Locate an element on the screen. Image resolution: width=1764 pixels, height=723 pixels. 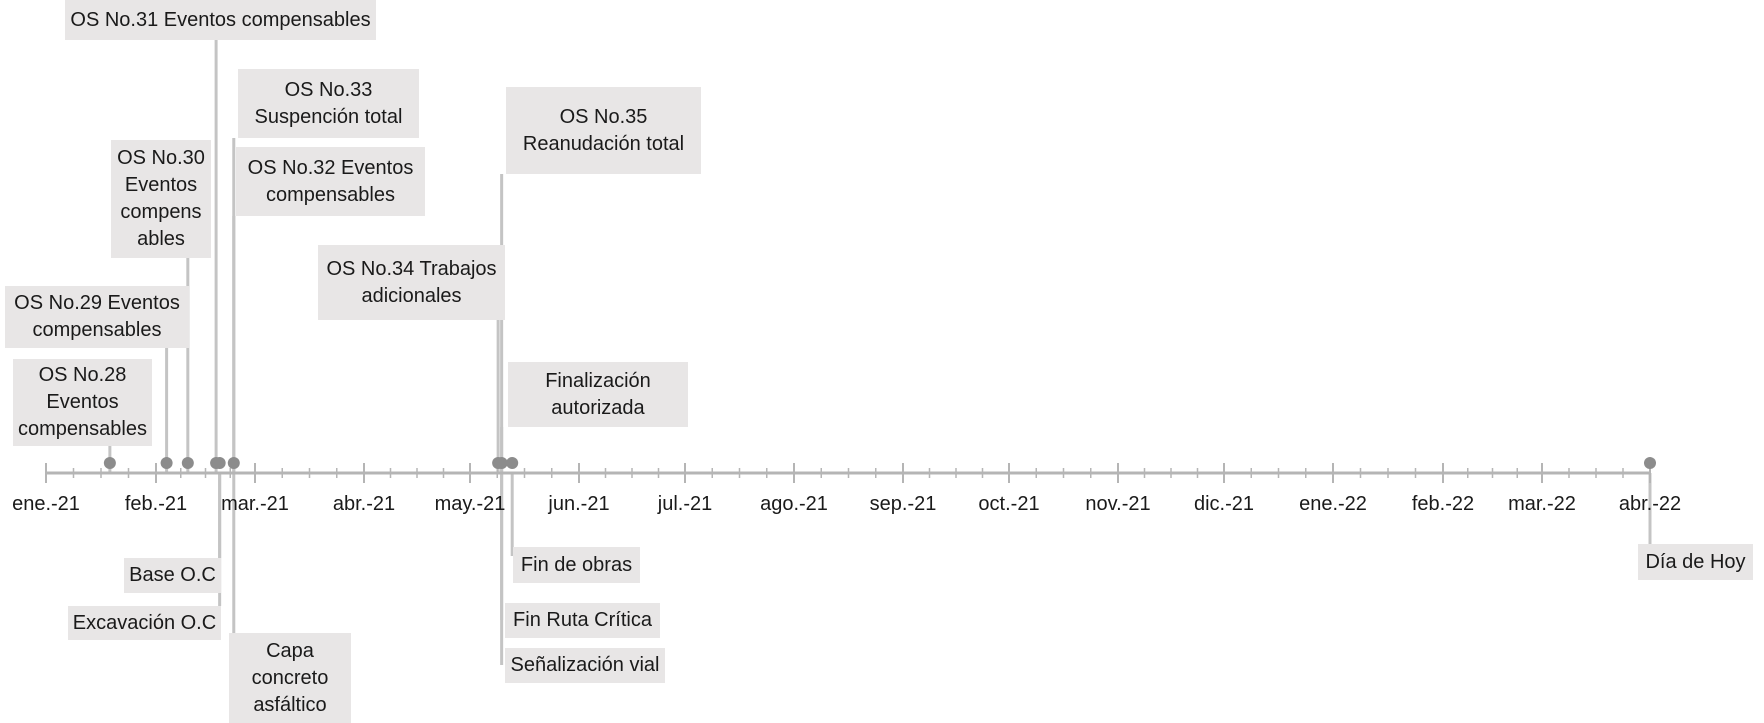
event-marker-os28 is located at coordinates (109, 463).